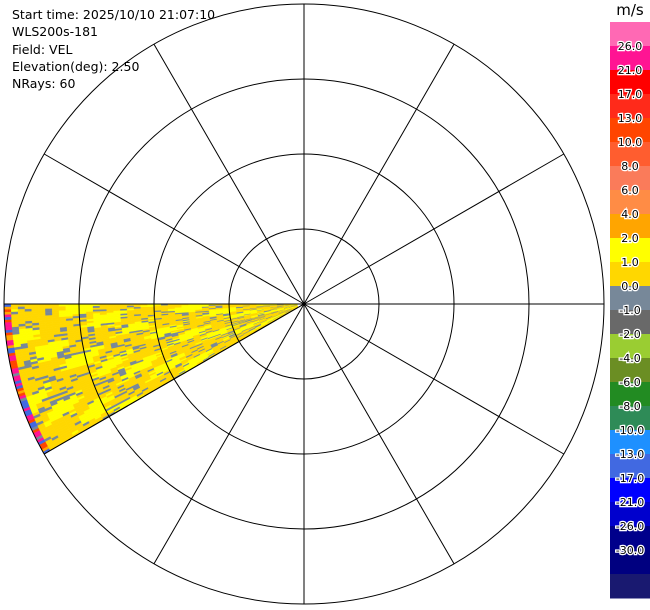 This screenshot has height=610, width=650. I want to click on colorbar-tick-label: -4.0, so click(629, 358).